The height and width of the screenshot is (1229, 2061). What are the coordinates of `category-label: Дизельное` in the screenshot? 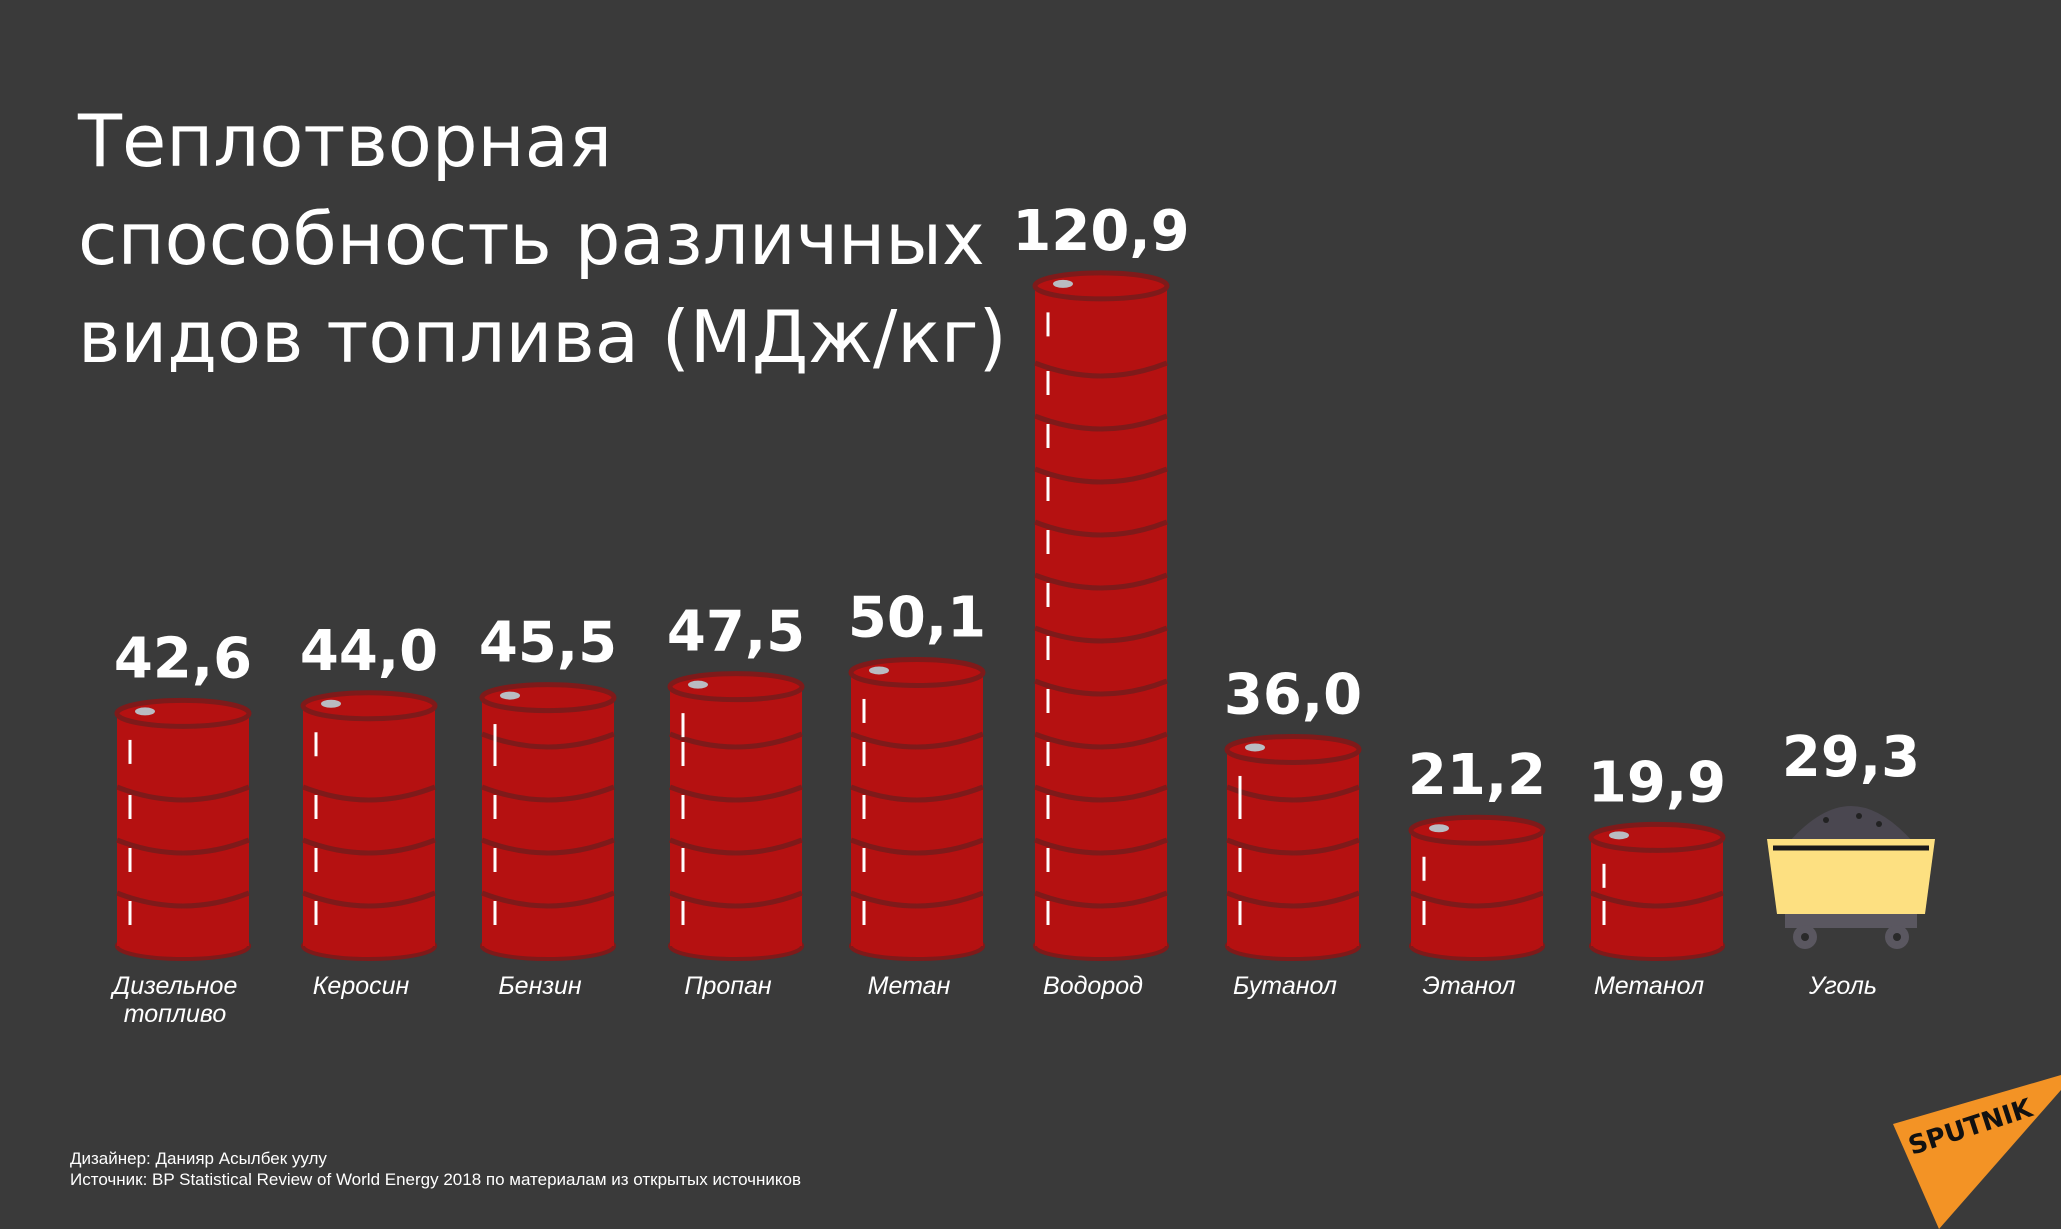 It's located at (174, 986).